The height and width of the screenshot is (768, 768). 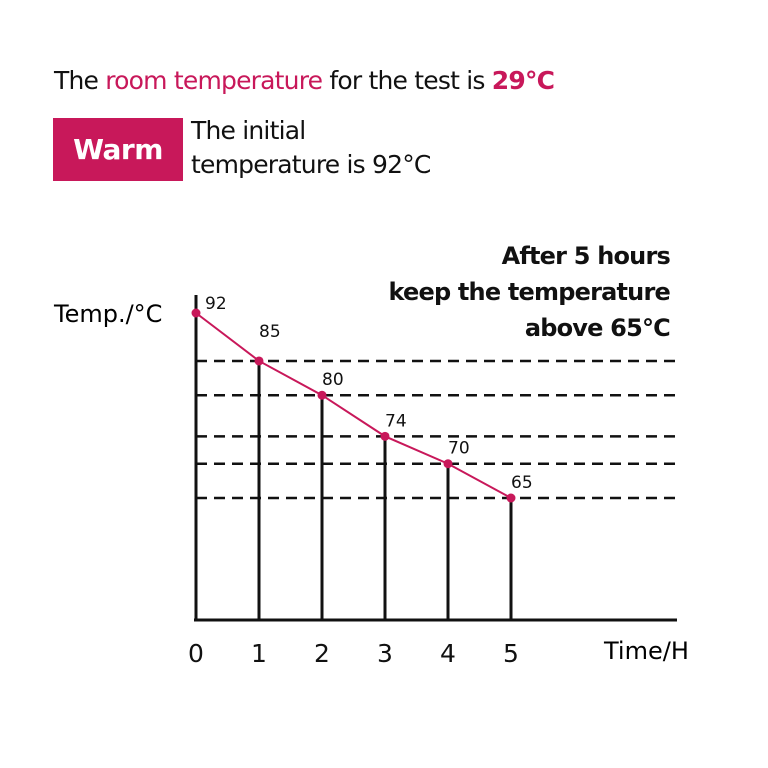 I want to click on x-axis-label: Time/H, so click(x=646, y=651).